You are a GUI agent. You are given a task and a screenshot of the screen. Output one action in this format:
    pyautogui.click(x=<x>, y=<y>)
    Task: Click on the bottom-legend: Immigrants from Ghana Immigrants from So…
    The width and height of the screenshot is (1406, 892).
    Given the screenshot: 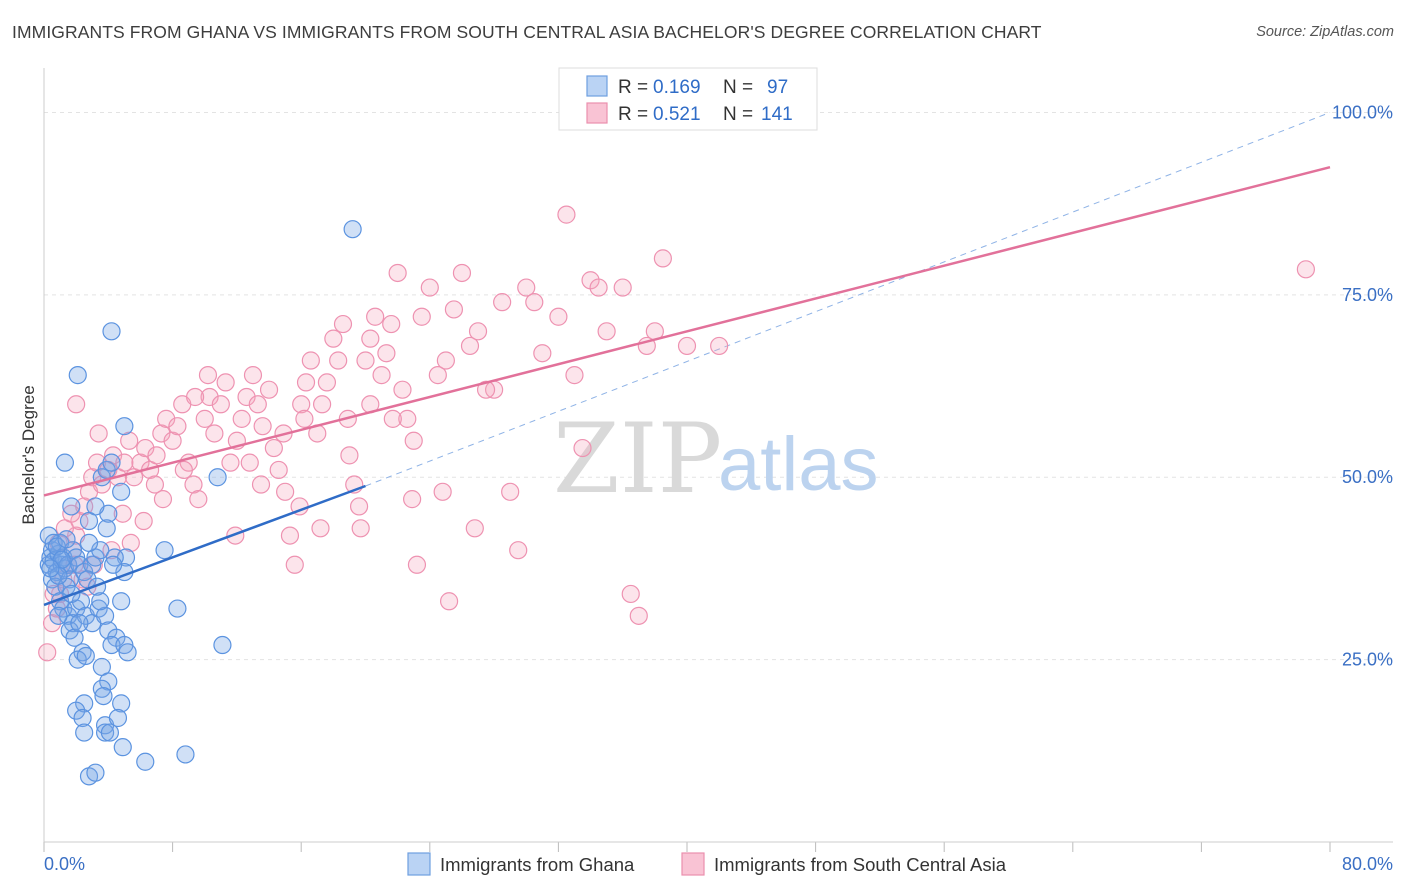 What is the action you would take?
    pyautogui.click(x=707, y=864)
    